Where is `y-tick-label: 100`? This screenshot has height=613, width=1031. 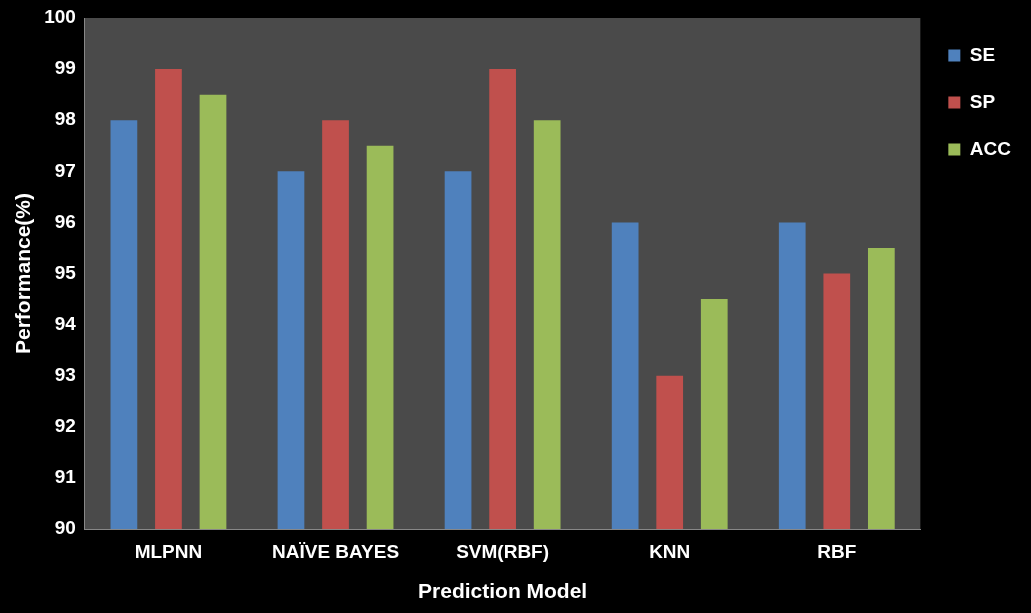
y-tick-label: 100 is located at coordinates (60, 17).